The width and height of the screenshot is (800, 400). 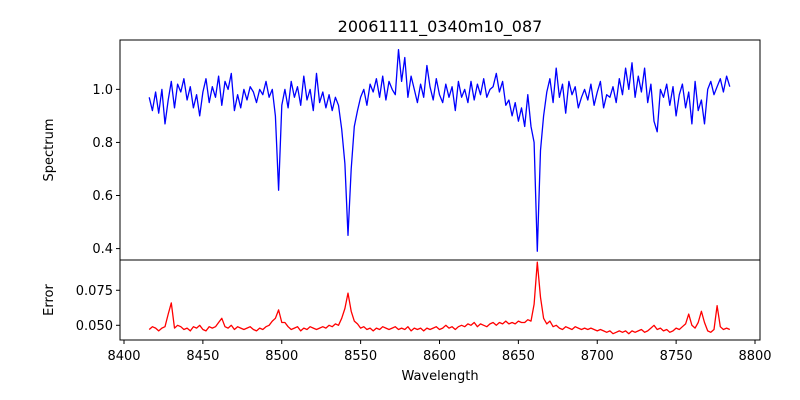 I want to click on x-tick-label: 8600, so click(x=439, y=356).